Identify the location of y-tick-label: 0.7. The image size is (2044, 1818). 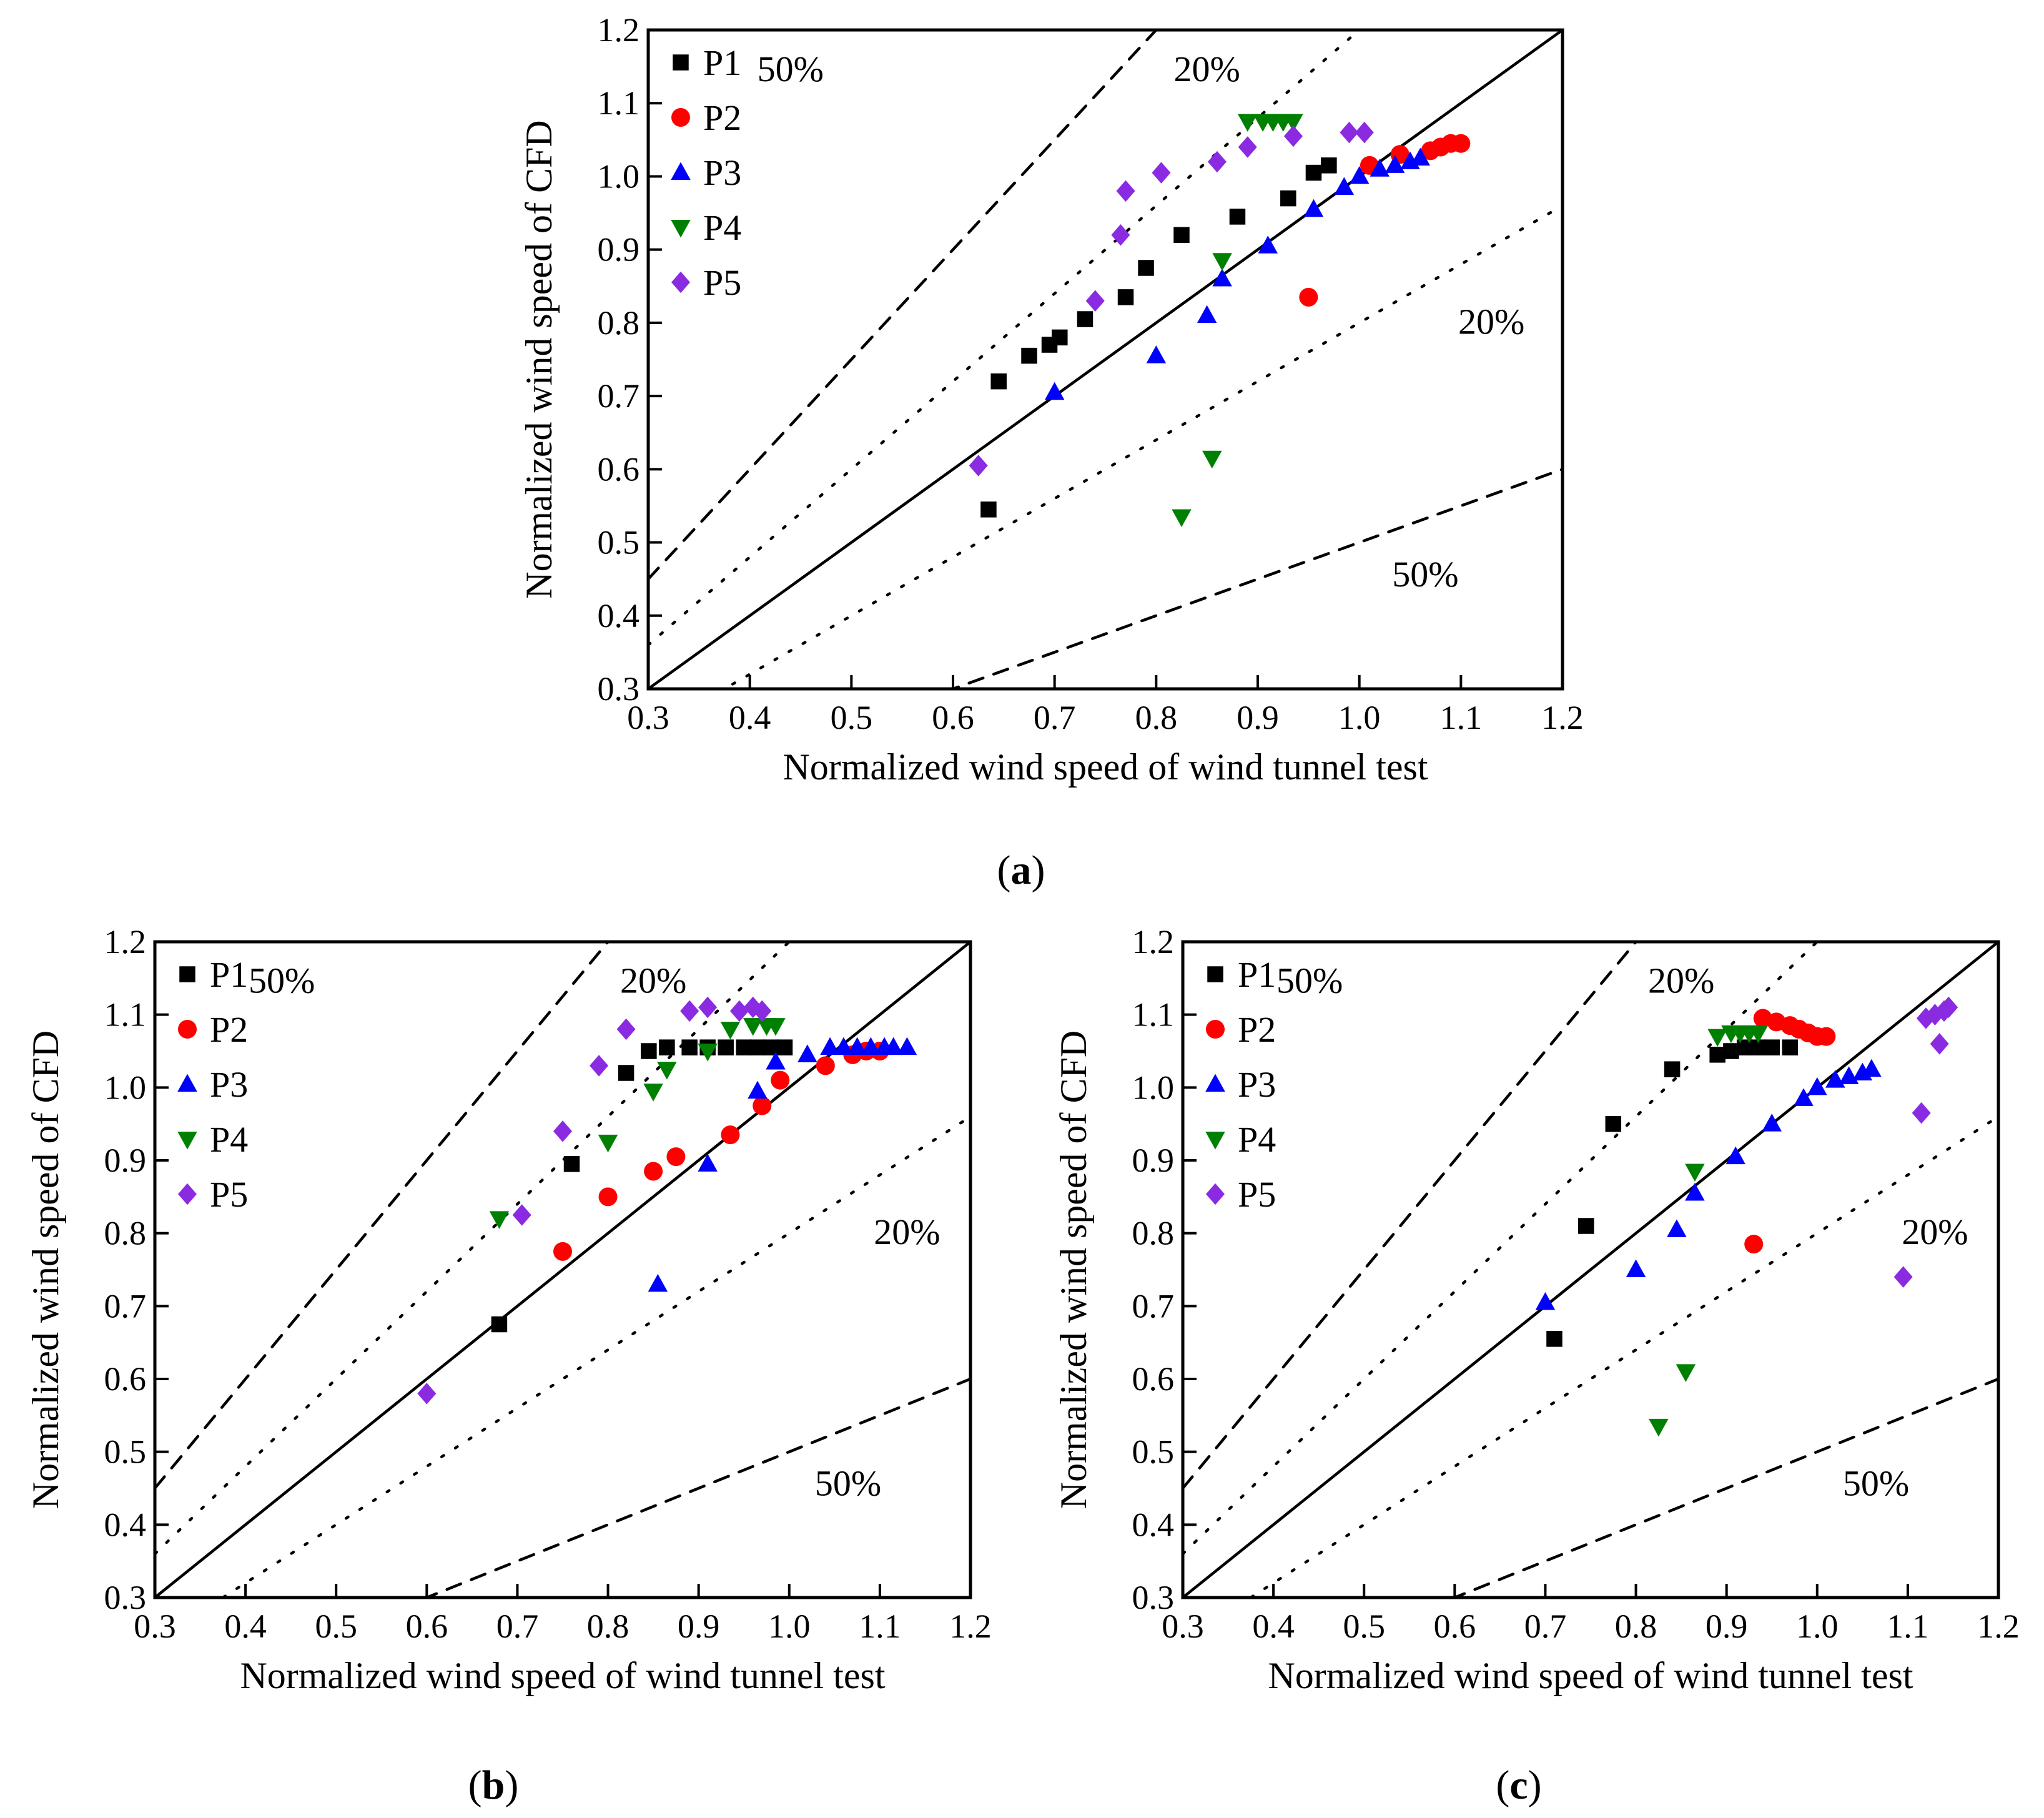
(1153, 1306).